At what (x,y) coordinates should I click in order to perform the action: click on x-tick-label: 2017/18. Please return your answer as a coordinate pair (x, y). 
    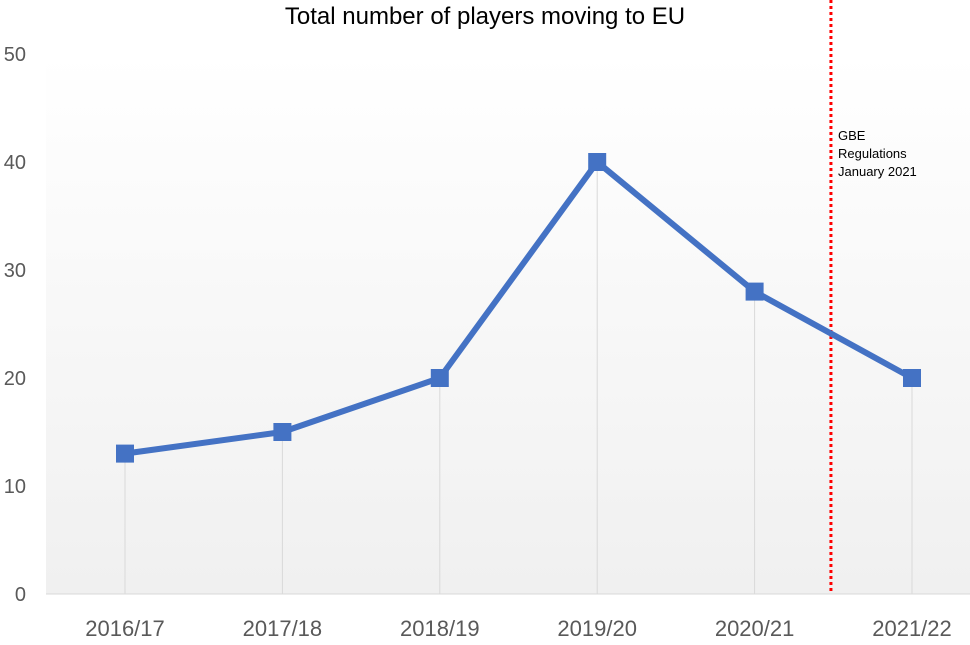
    Looking at the image, I should click on (283, 628).